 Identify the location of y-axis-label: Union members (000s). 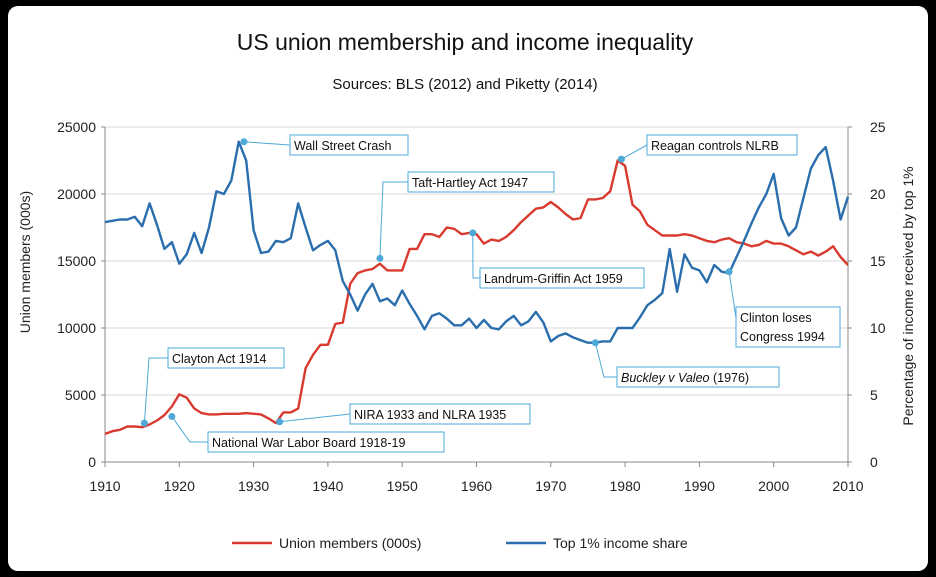
(25, 262).